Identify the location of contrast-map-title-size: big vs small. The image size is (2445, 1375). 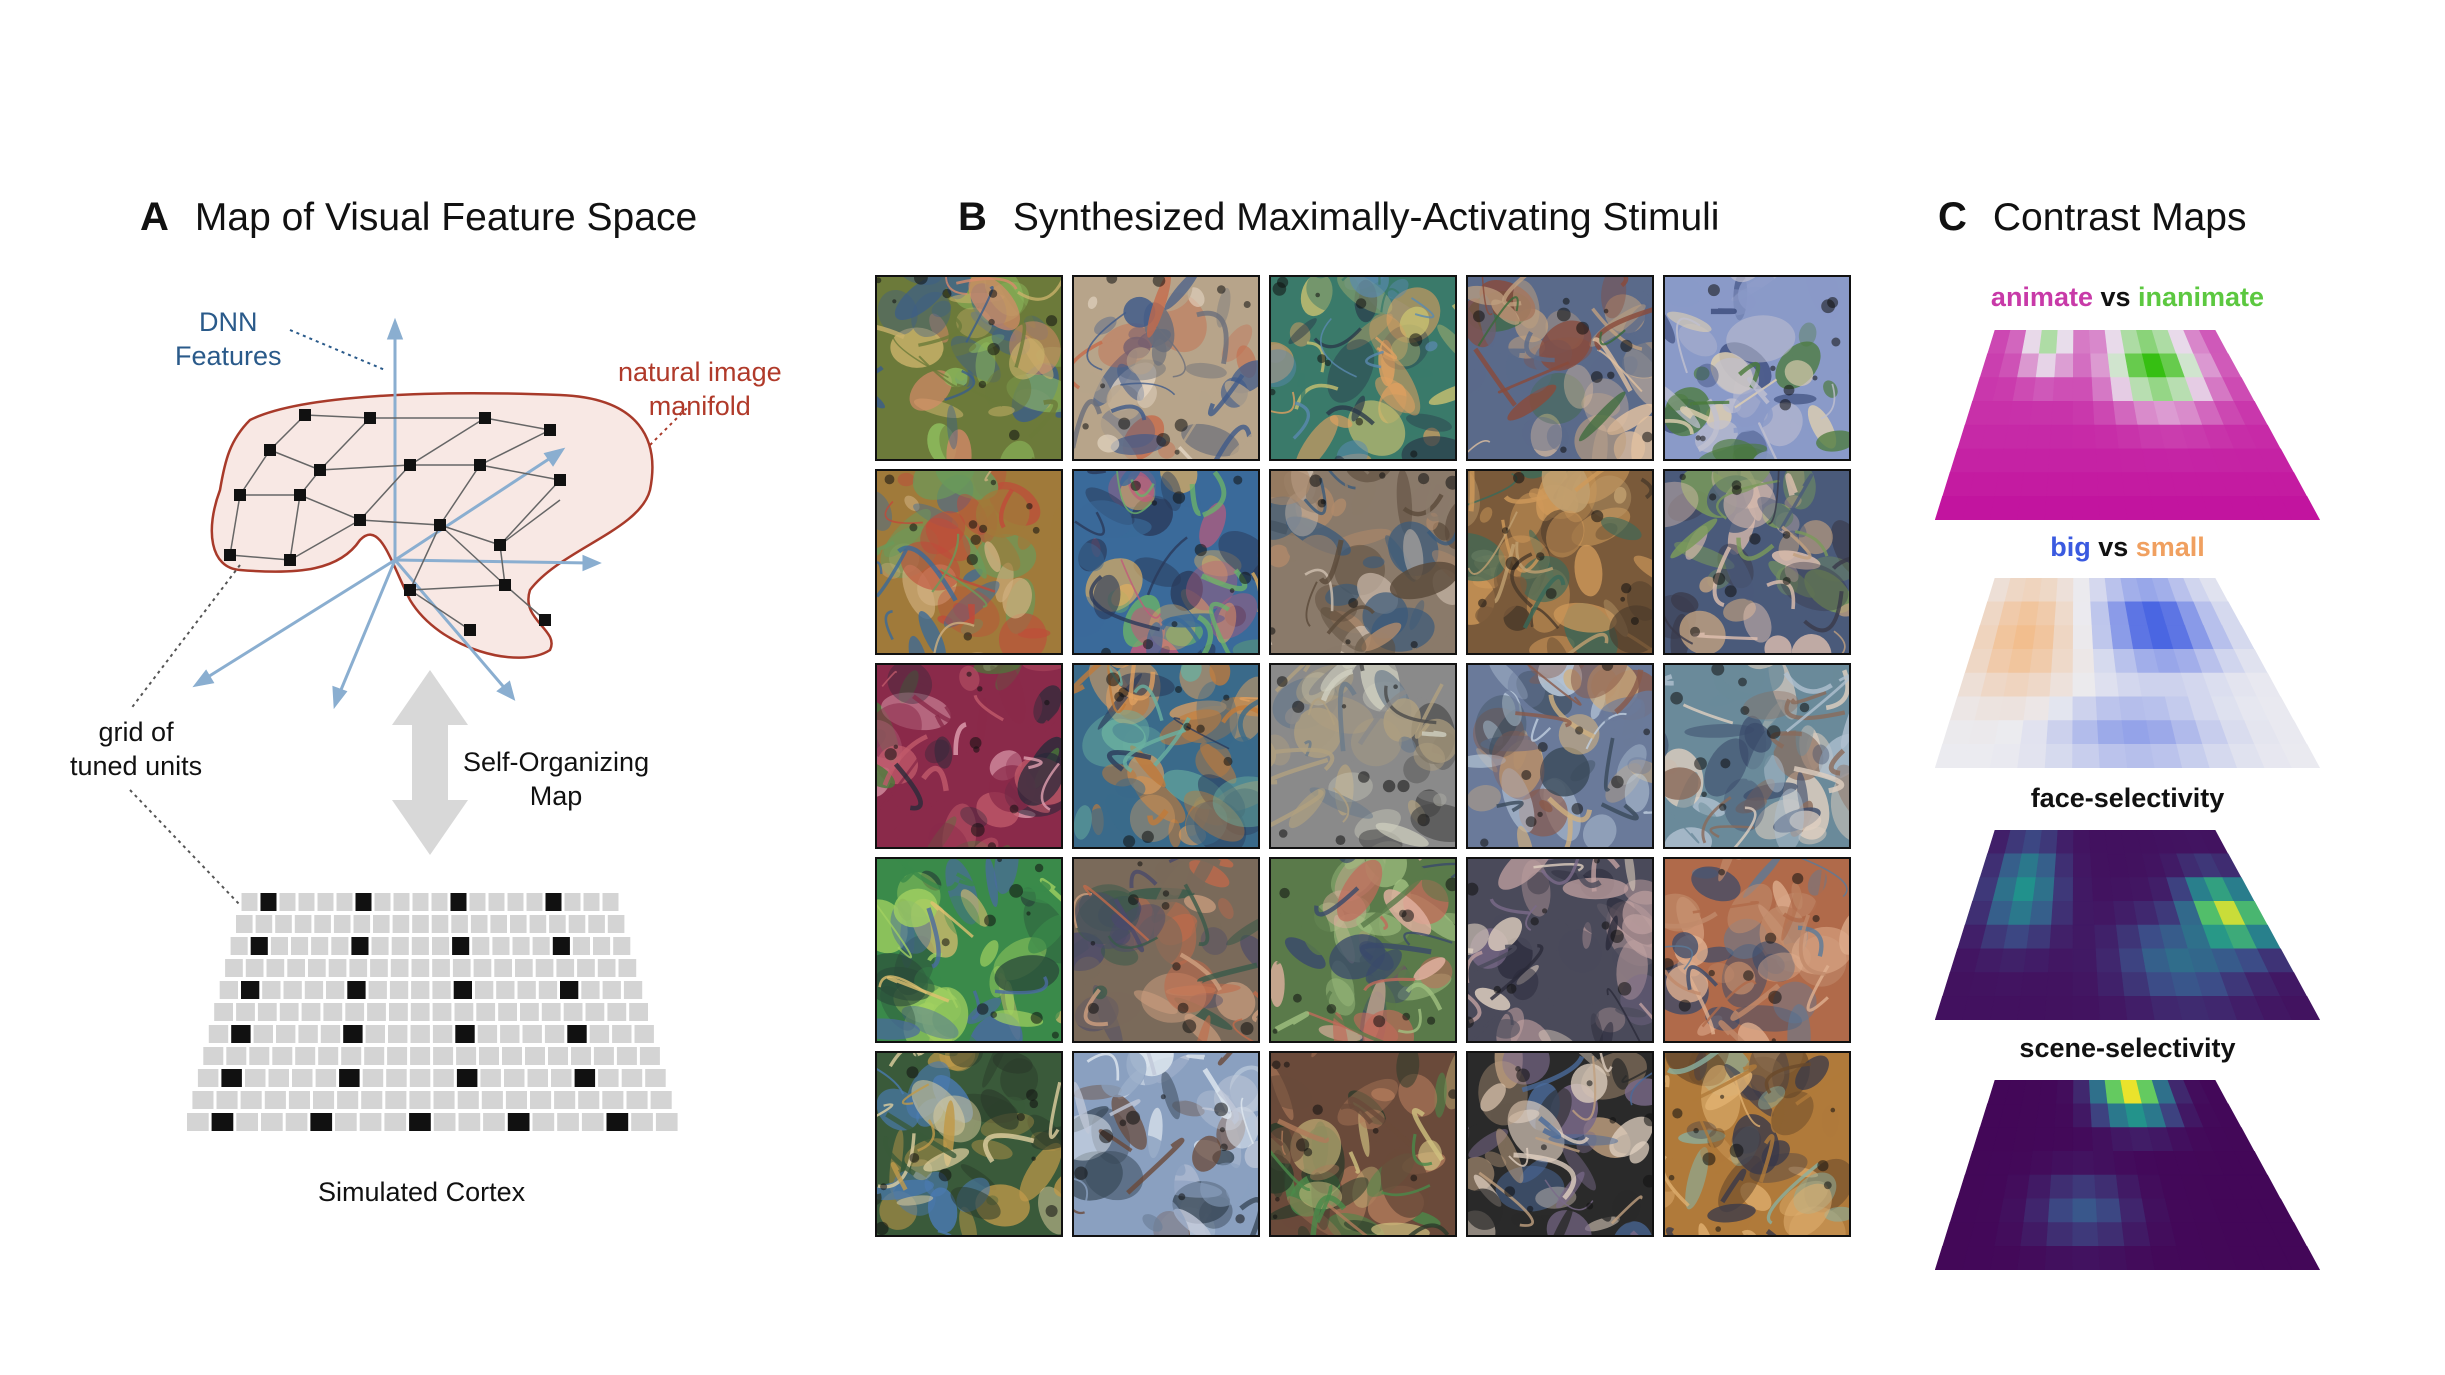
(2127, 547).